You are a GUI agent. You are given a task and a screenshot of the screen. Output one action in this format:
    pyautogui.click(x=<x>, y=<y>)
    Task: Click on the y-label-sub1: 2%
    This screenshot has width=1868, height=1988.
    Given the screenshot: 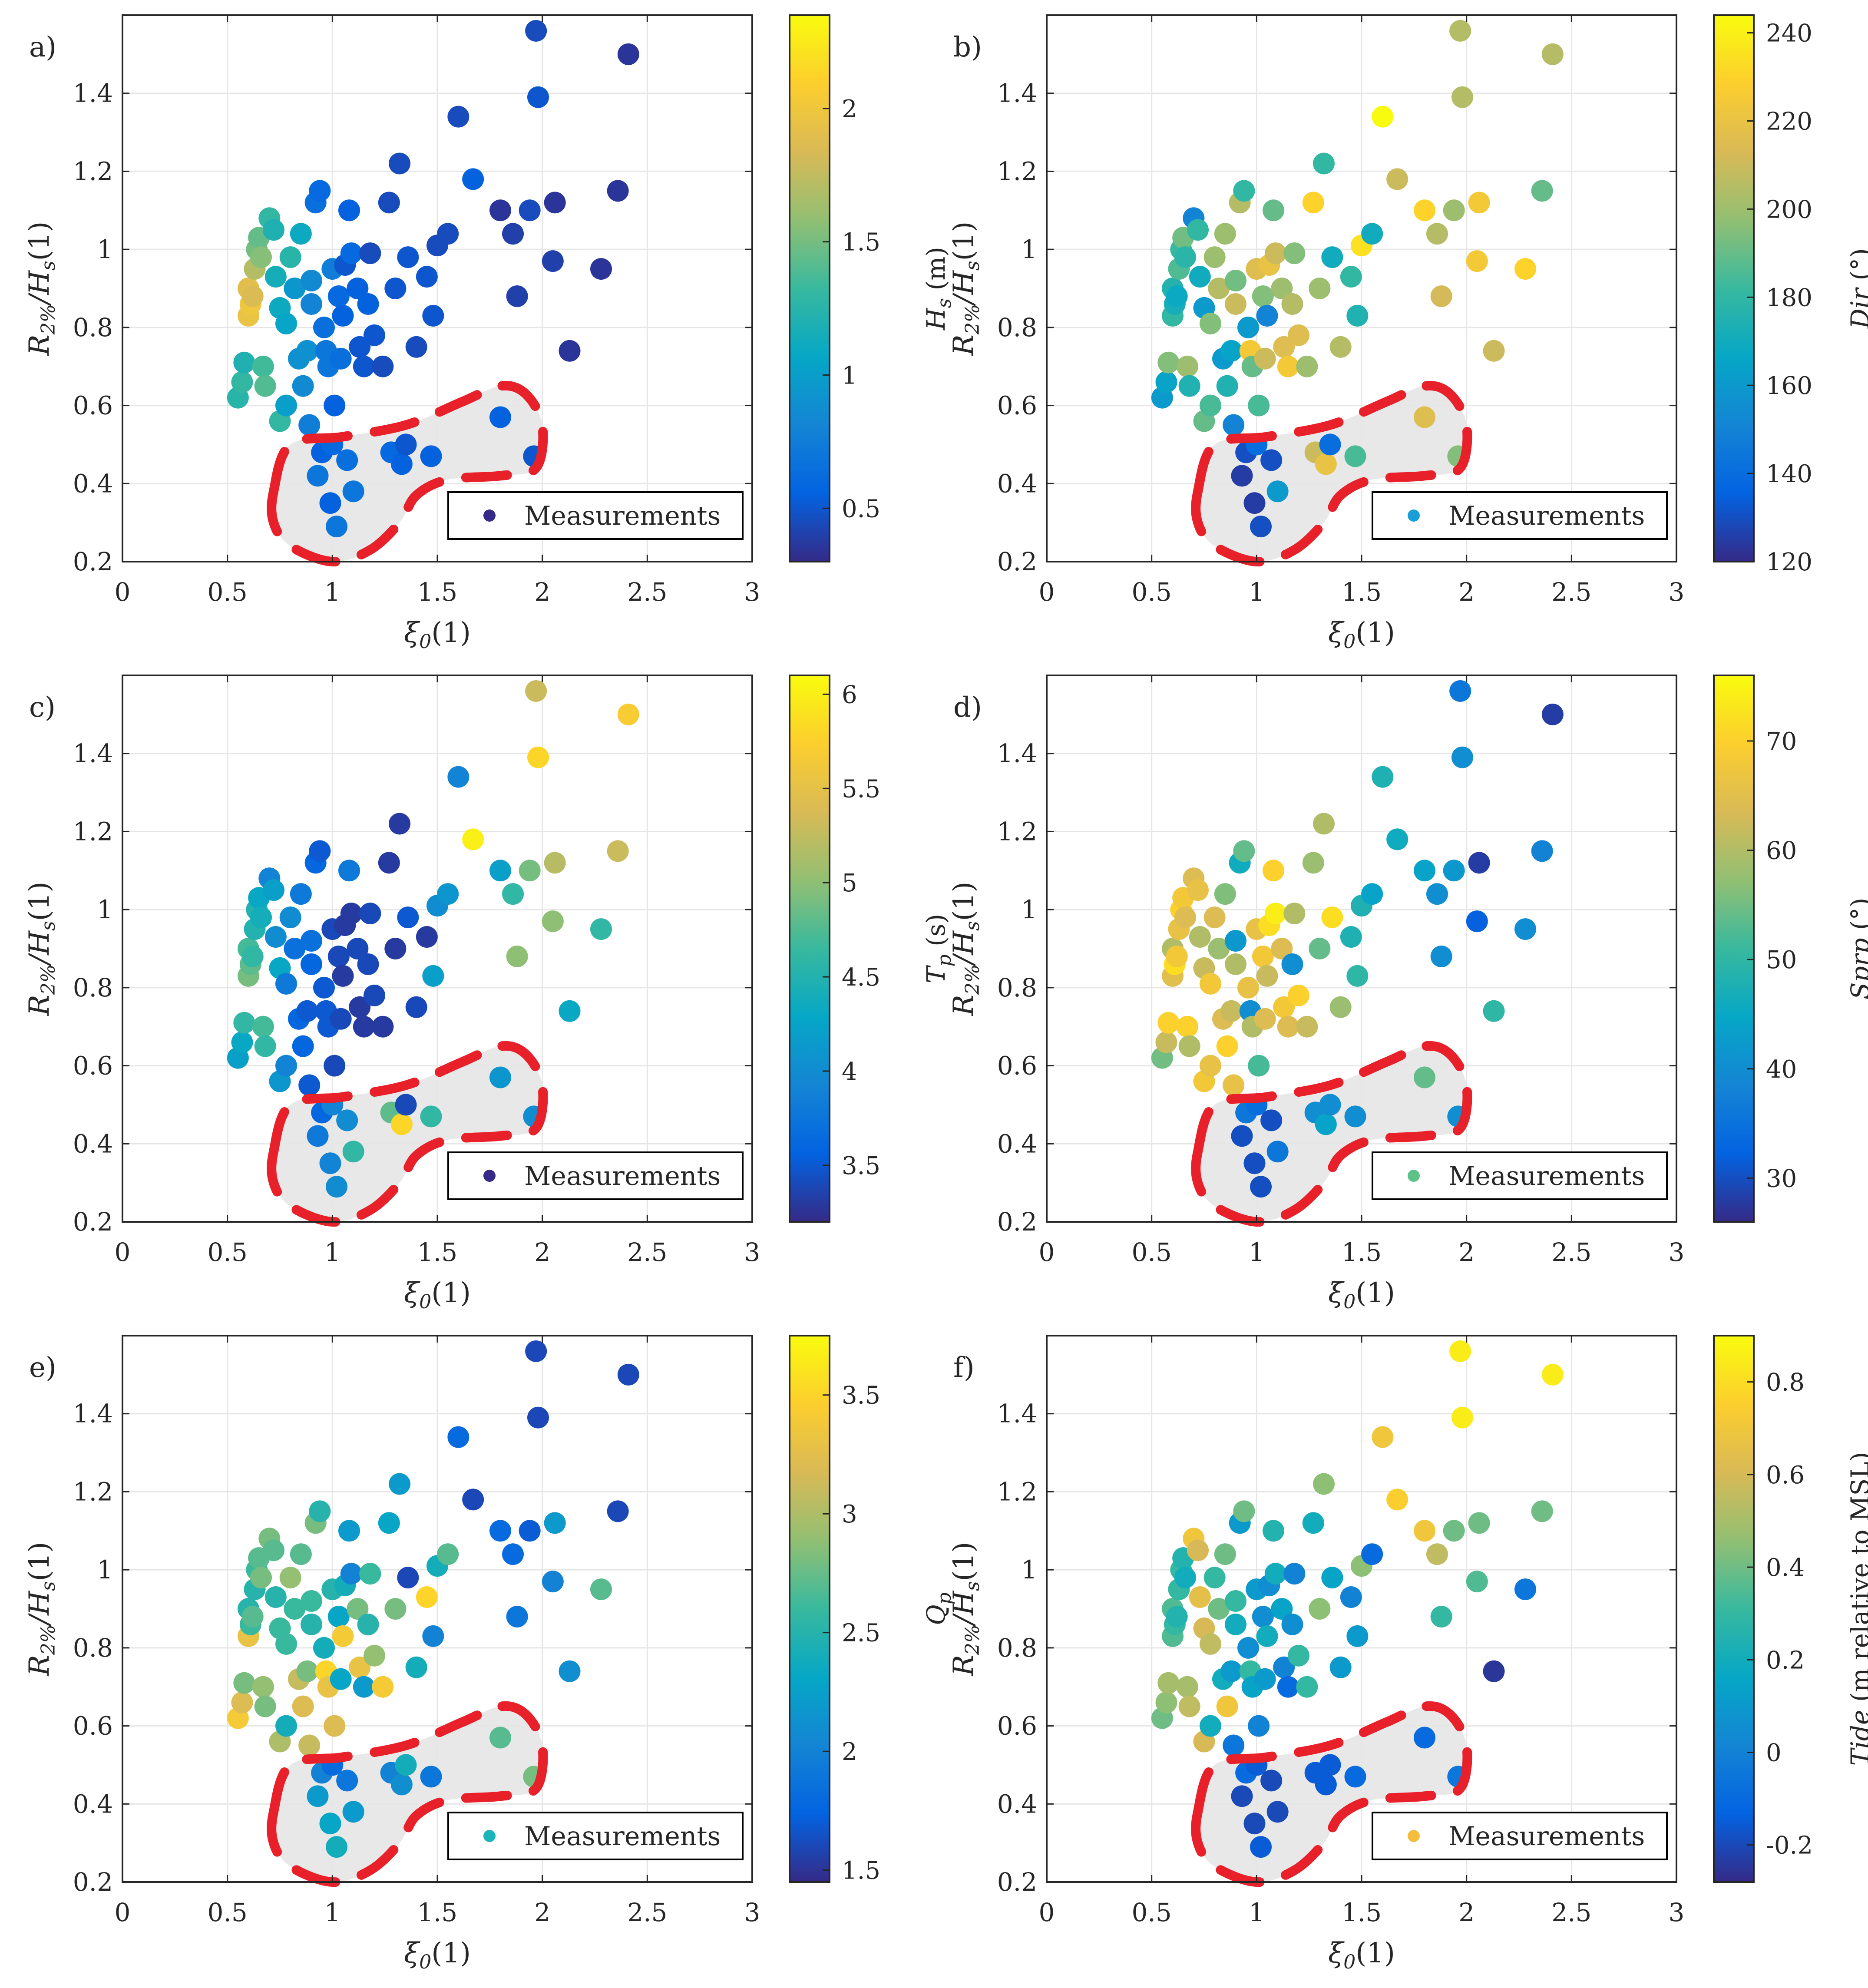 What is the action you would take?
    pyautogui.click(x=49, y=980)
    